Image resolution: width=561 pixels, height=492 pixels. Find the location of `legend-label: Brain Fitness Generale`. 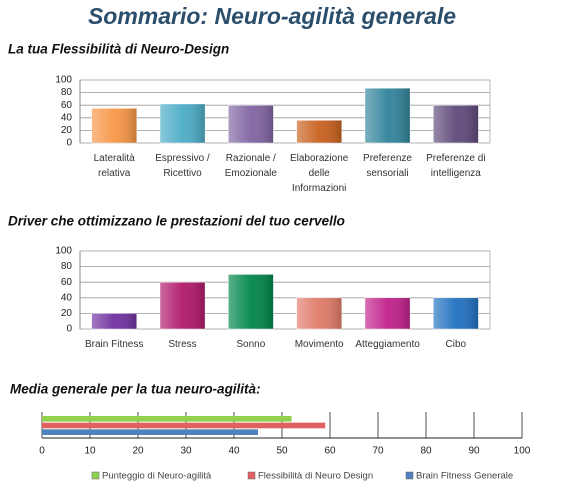

legend-label: Brain Fitness Generale is located at coordinates (464, 476).